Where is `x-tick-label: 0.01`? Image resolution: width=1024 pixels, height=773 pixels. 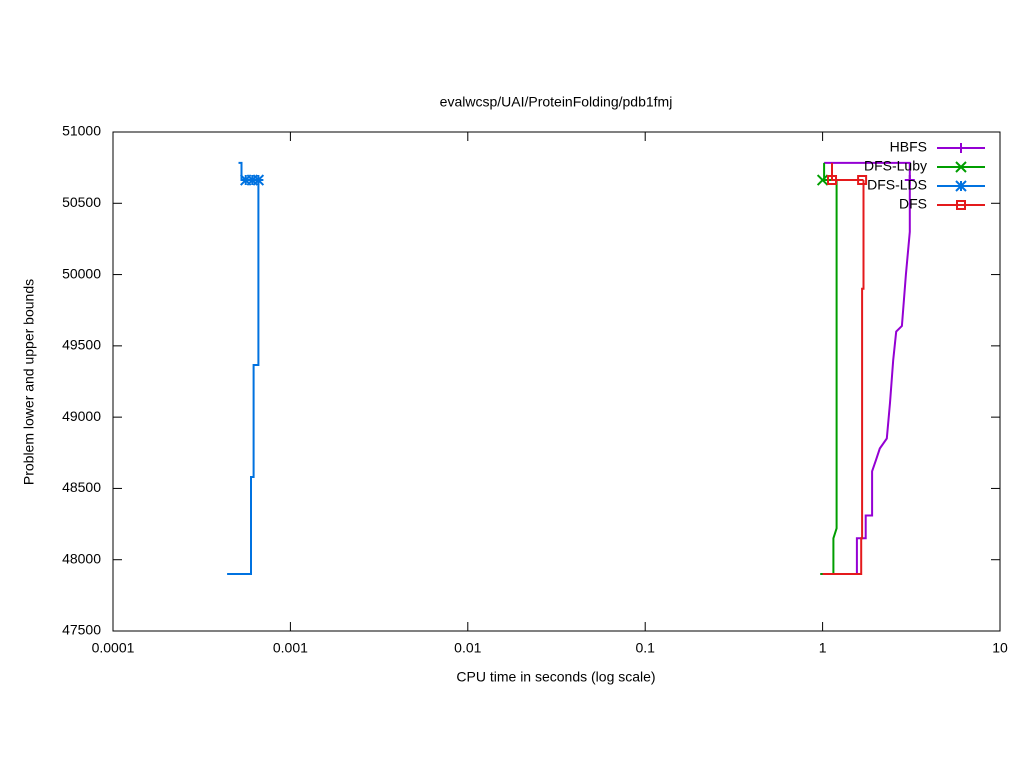 x-tick-label: 0.01 is located at coordinates (467, 648).